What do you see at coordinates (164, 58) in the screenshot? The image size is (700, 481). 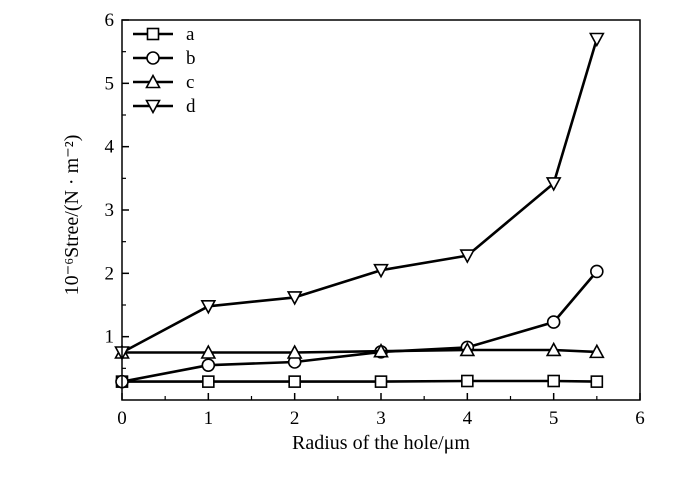 I see `legend-item-b: b` at bounding box center [164, 58].